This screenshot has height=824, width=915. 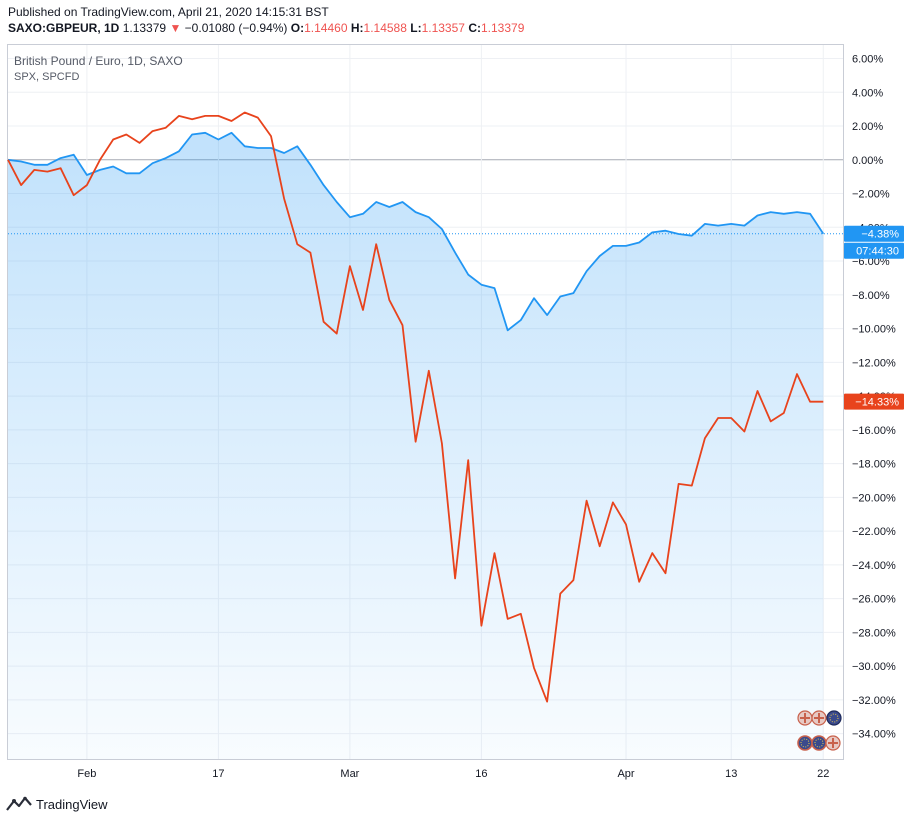 I want to click on high-label: H:, so click(x=357, y=28).